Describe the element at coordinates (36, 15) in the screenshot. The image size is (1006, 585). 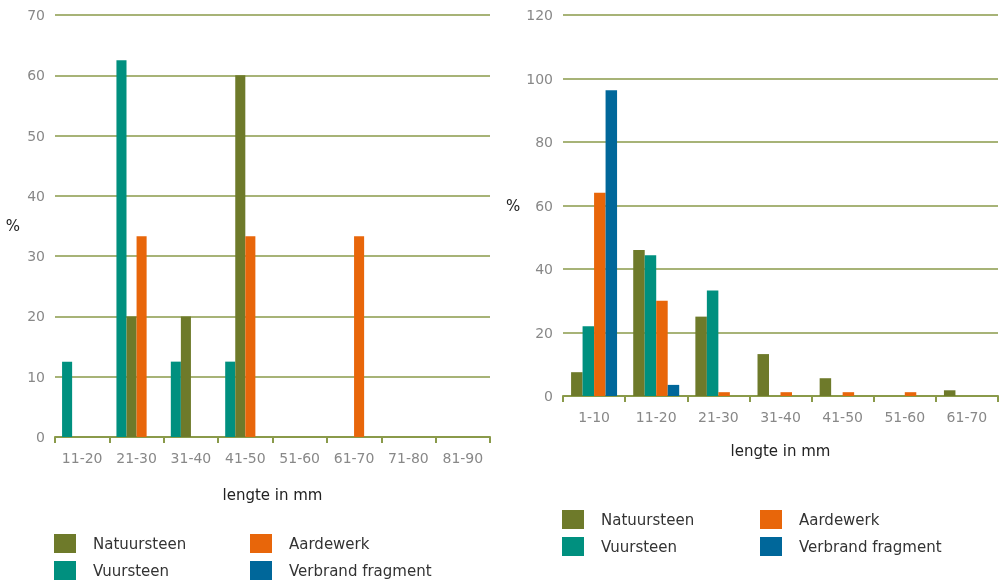
I see `y-tick-label: 70` at that location.